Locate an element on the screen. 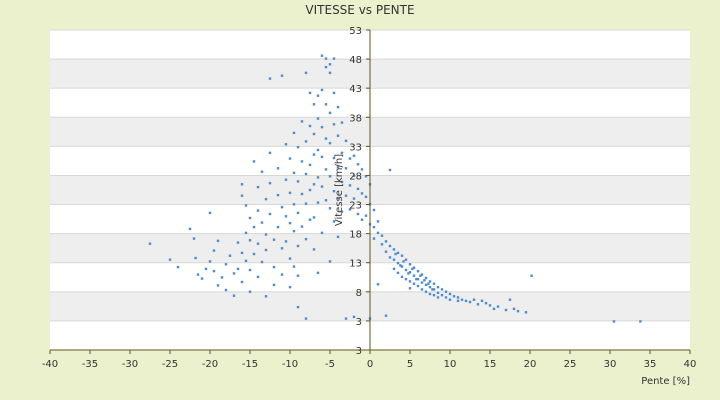 Image resolution: width=720 pixels, height=400 pixels. x-tick-label: 35 is located at coordinates (650, 364).